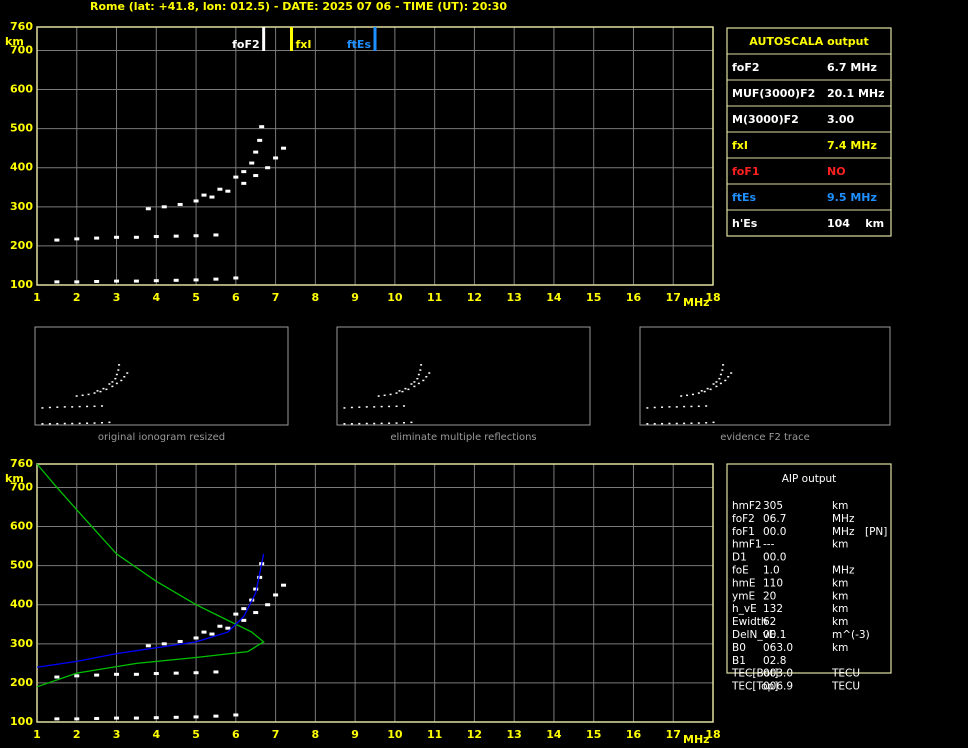 This screenshot has width=968, height=748. What do you see at coordinates (276, 734) in the screenshot?
I see `x-tick-label: 7` at bounding box center [276, 734].